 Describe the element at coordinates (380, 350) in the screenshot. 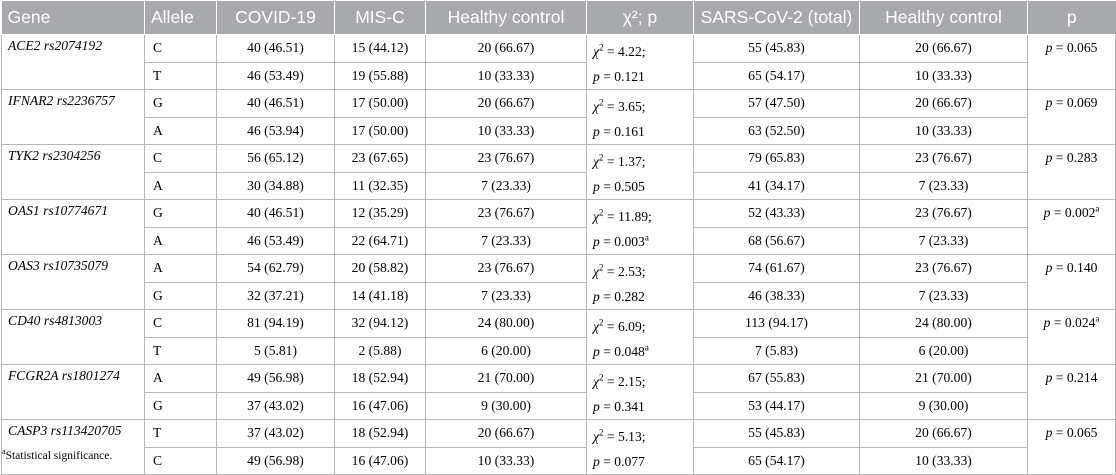

I see `misc-cell: 2 (5.88)` at that location.